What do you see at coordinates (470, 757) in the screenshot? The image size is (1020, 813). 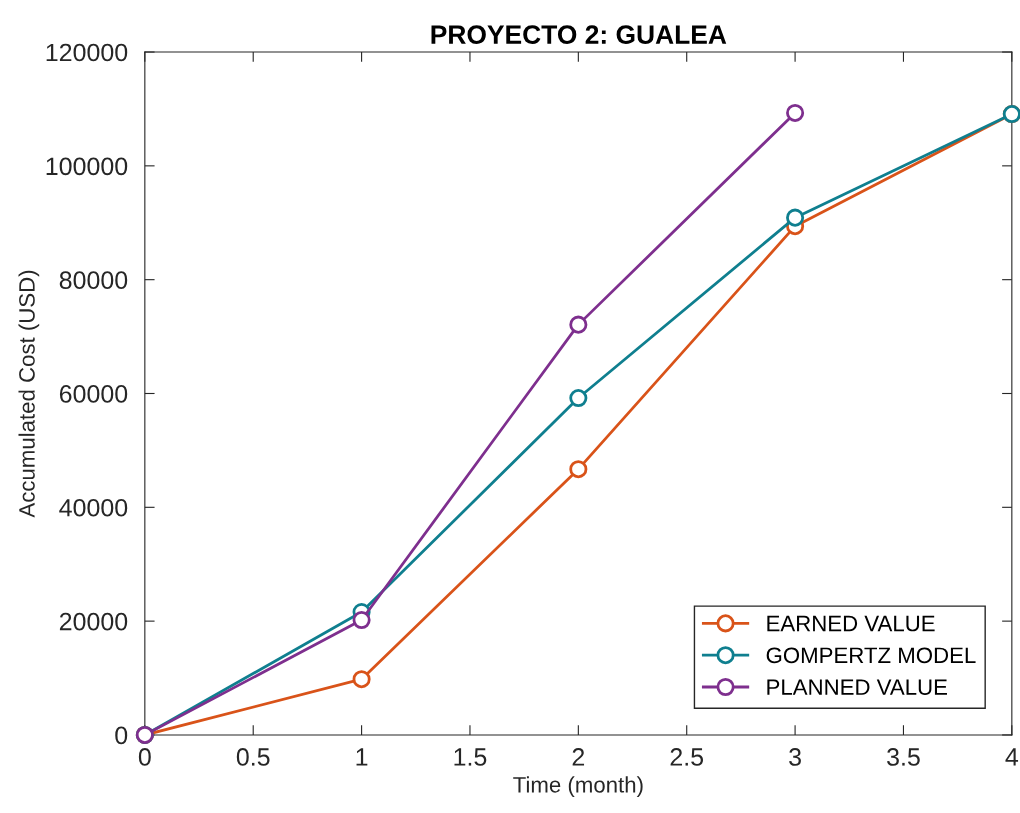 I see `x-tick-label: 1.5` at bounding box center [470, 757].